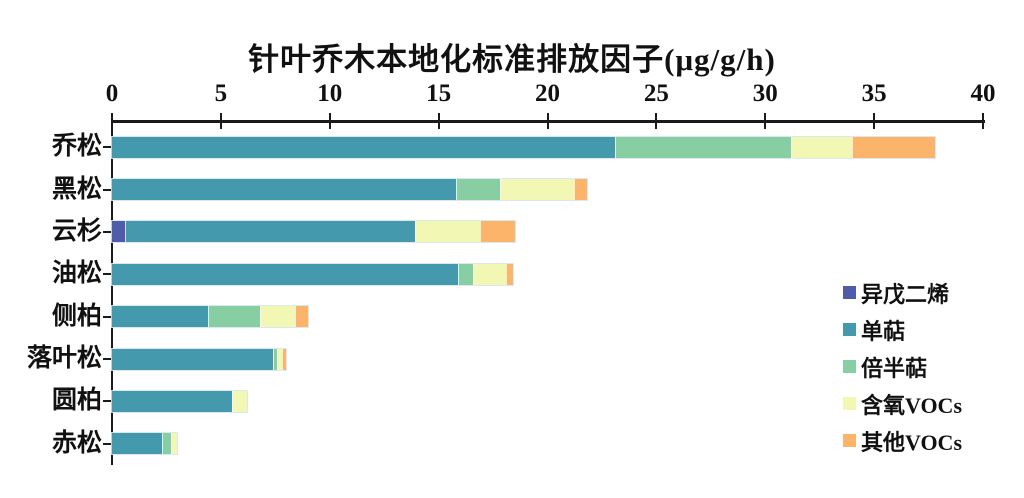 This screenshot has width=1024, height=498. What do you see at coordinates (64, 359) in the screenshot?
I see `category-label: 落叶松` at bounding box center [64, 359].